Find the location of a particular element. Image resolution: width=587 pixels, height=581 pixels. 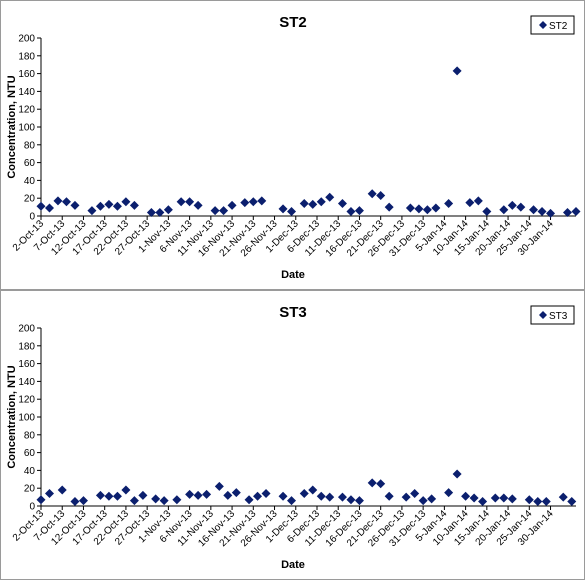

x-axis-label: Date is located at coordinates (293, 275).